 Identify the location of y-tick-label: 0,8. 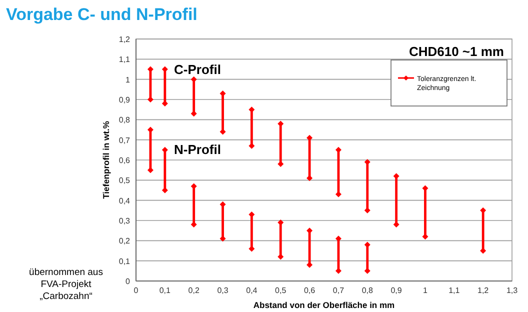
(124, 120).